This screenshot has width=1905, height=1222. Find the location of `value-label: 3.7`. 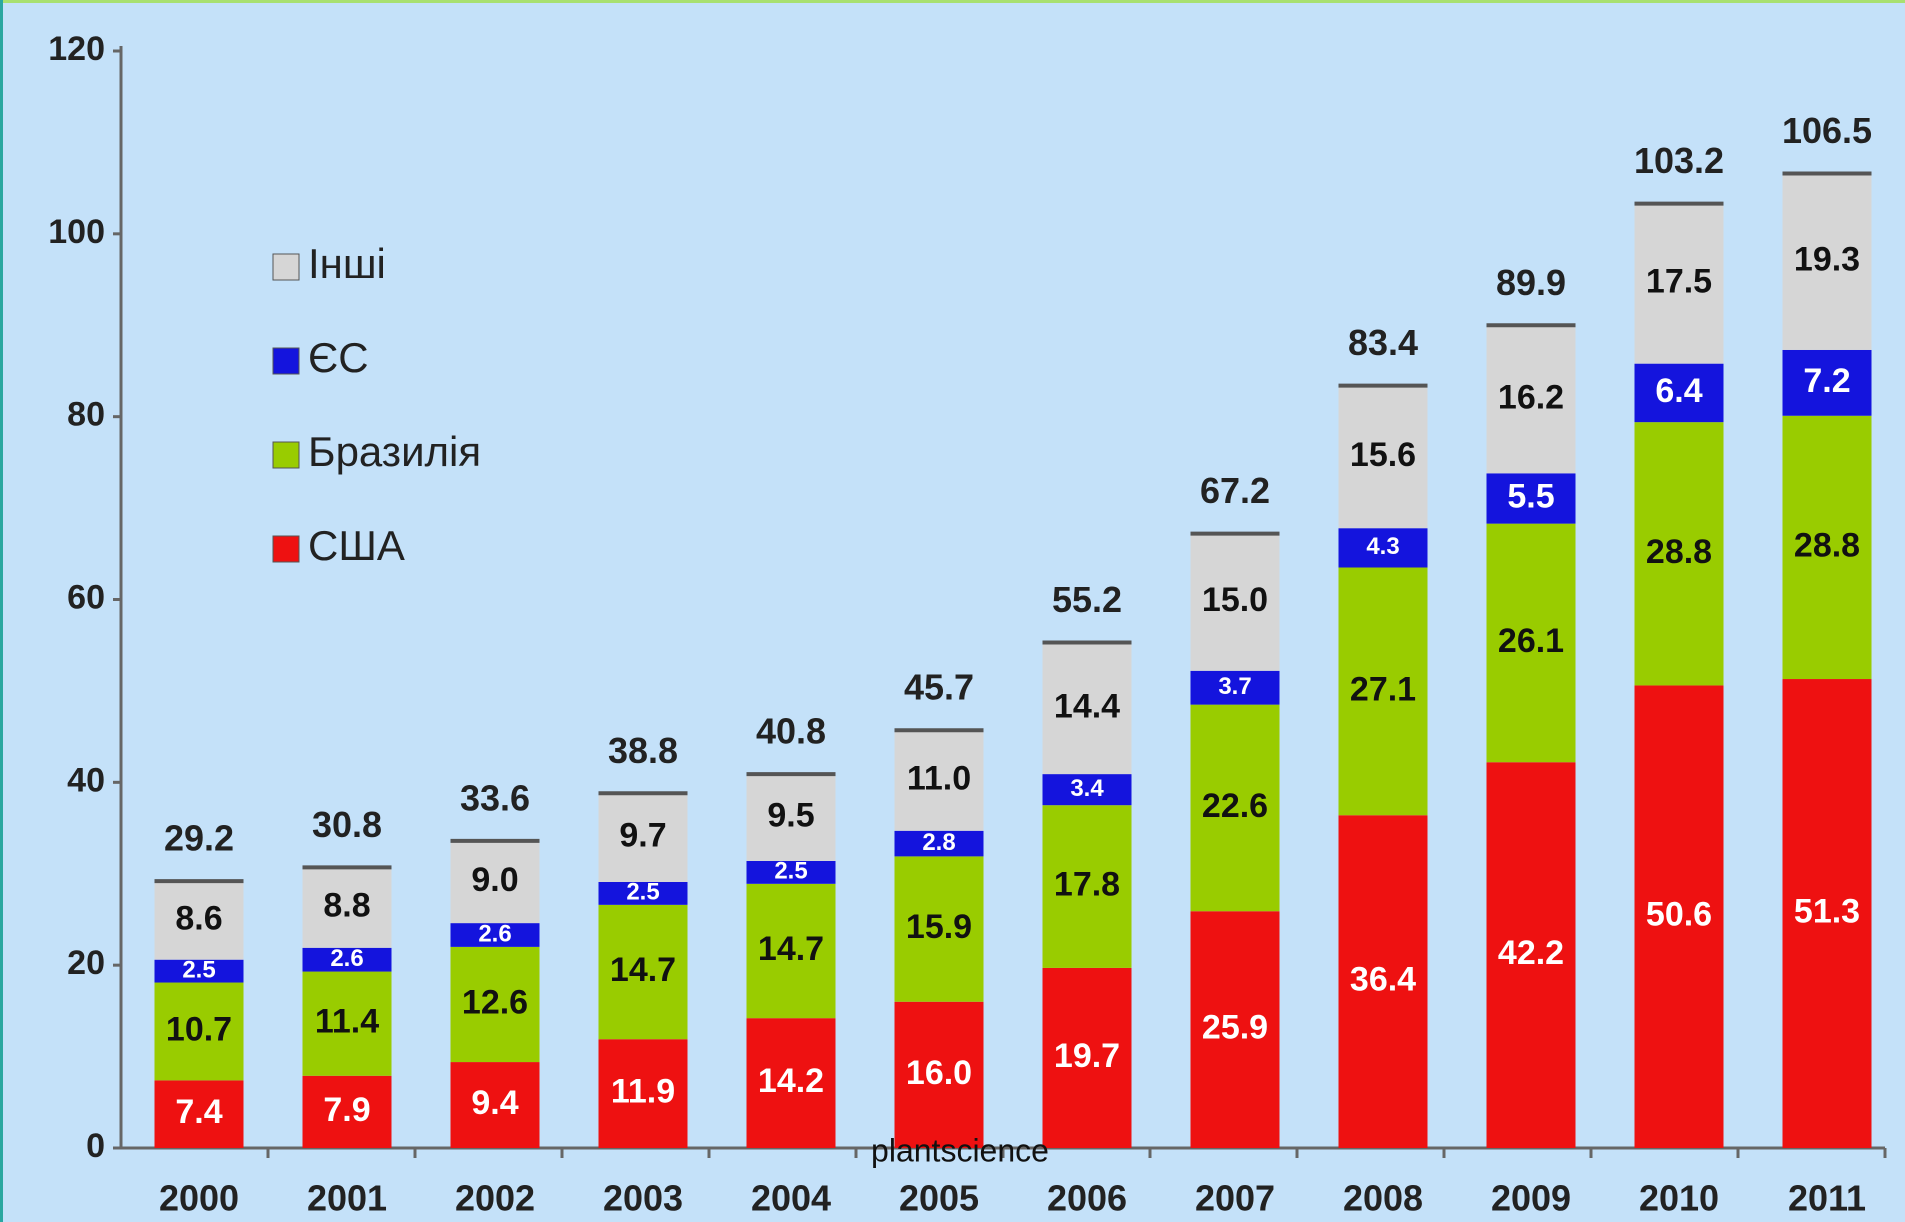

value-label: 3.7 is located at coordinates (1234, 686).